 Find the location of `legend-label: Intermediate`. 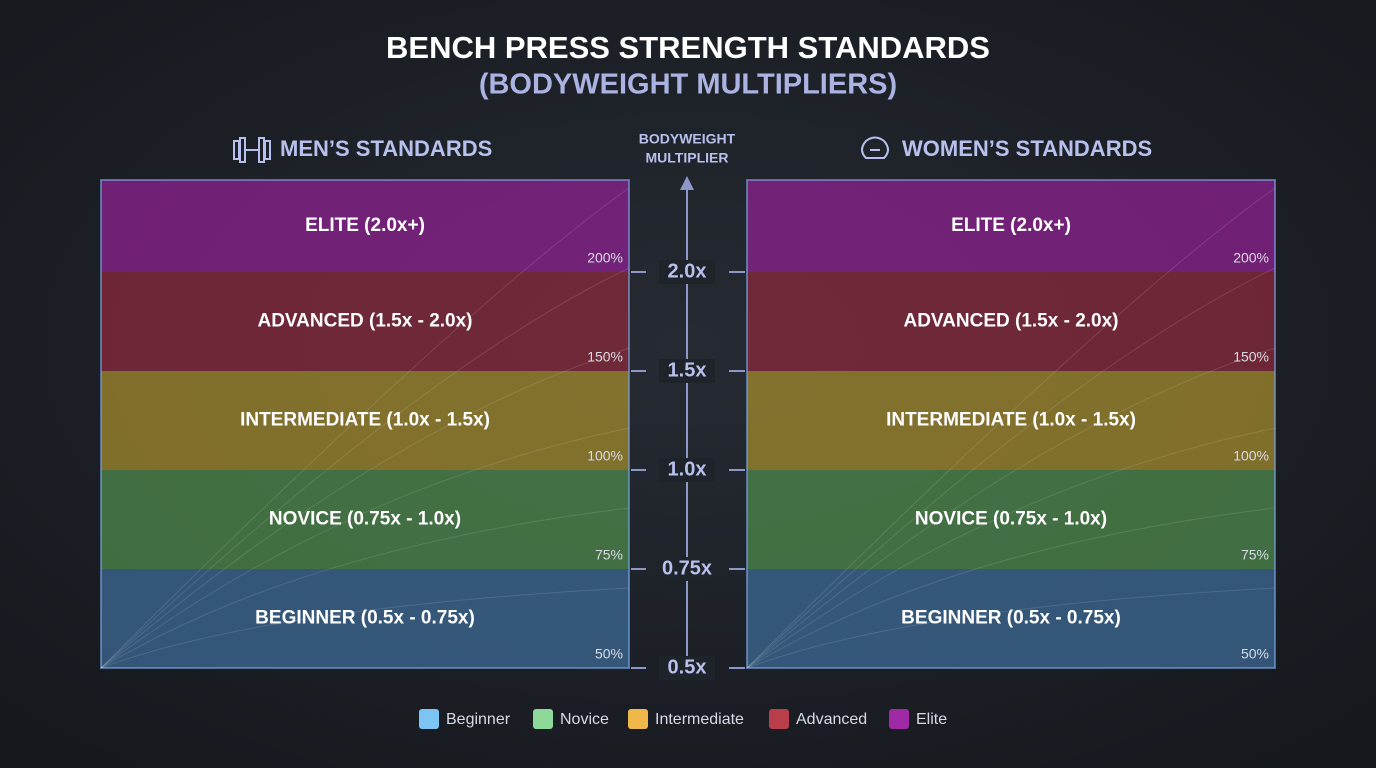

legend-label: Intermediate is located at coordinates (699, 719).